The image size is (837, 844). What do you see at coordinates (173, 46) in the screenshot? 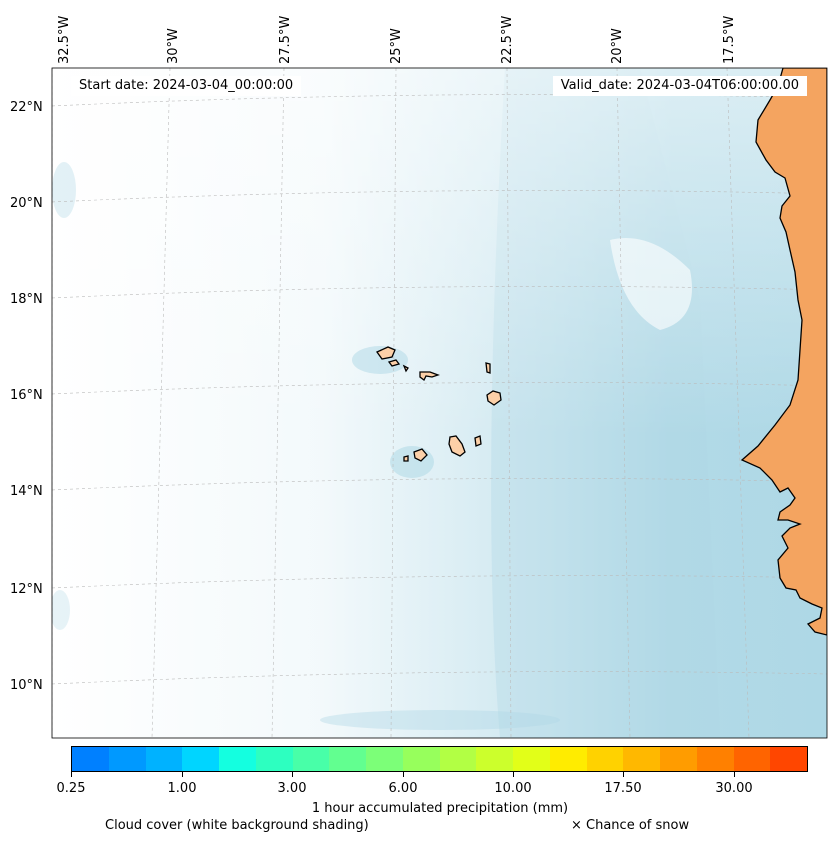
I see `lon-label: 30°W` at bounding box center [173, 46].